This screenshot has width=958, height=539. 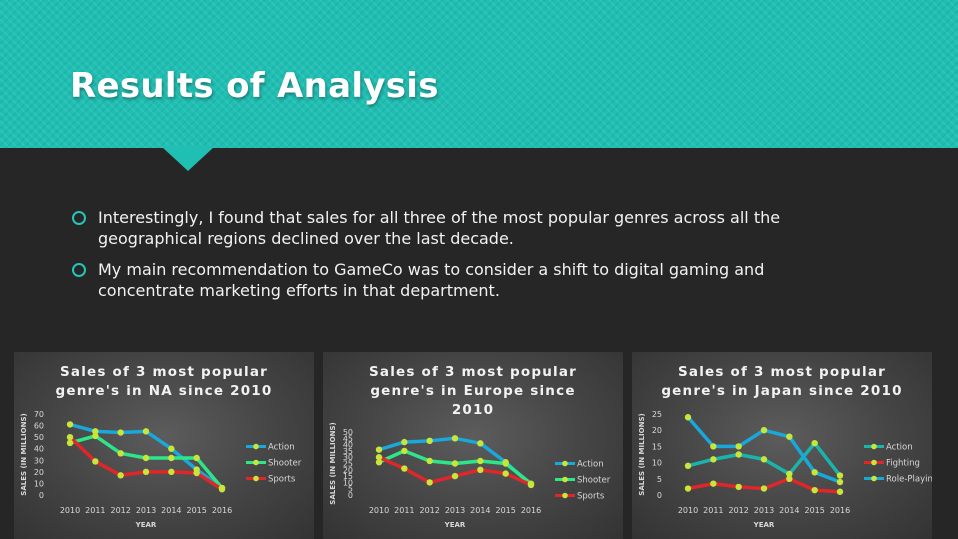 I want to click on y-tick-label: 45, so click(x=348, y=438).